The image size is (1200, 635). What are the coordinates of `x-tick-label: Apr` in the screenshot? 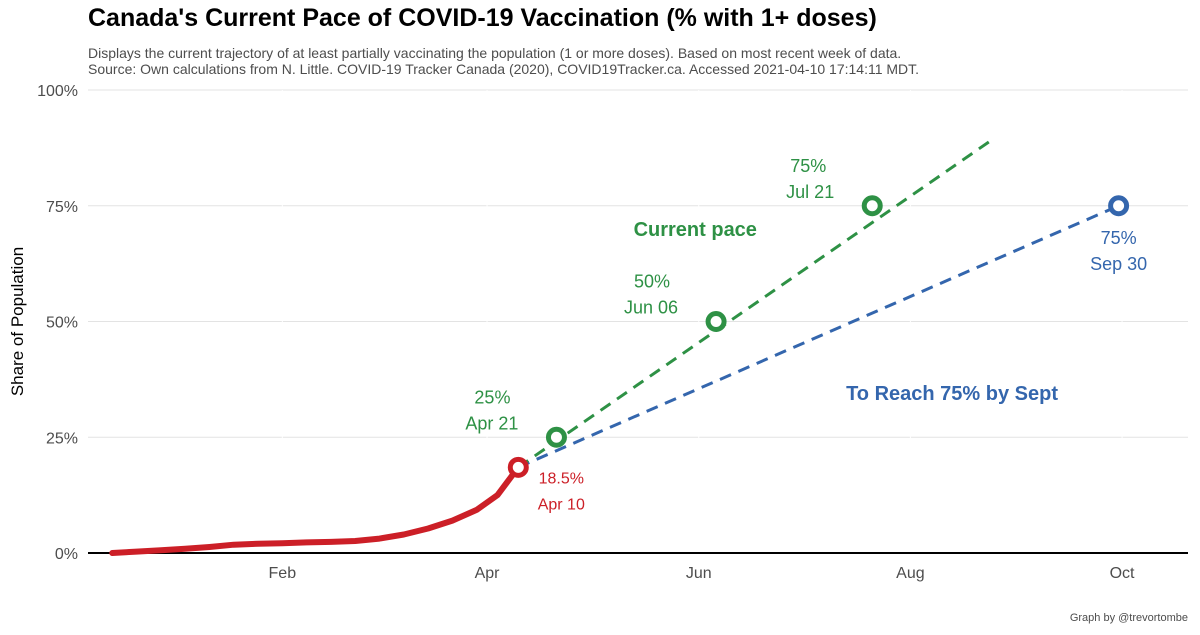 It's located at (488, 573).